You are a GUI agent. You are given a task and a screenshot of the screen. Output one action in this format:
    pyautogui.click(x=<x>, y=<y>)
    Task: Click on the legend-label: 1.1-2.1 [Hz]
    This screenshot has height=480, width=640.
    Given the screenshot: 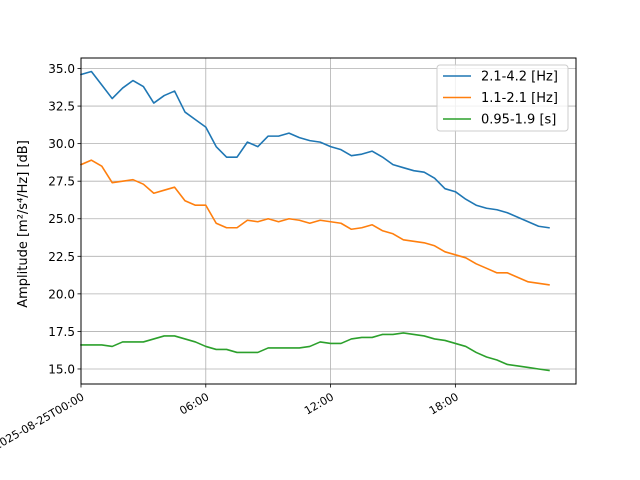 What is the action you would take?
    pyautogui.click(x=519, y=98)
    